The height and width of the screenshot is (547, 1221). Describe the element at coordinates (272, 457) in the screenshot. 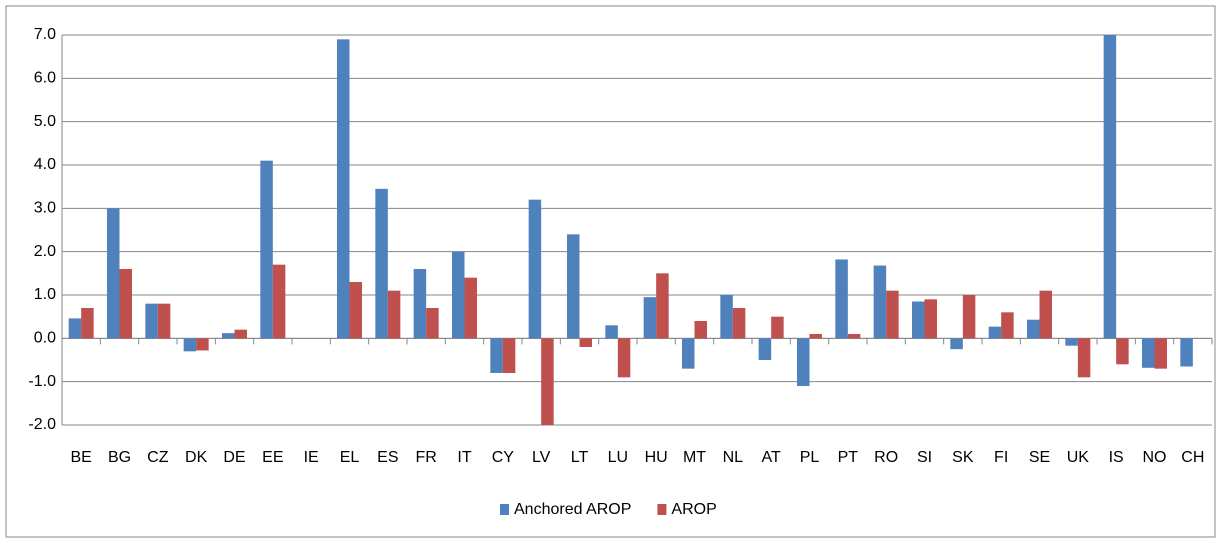

I see `x-tick-label: EE` at that location.